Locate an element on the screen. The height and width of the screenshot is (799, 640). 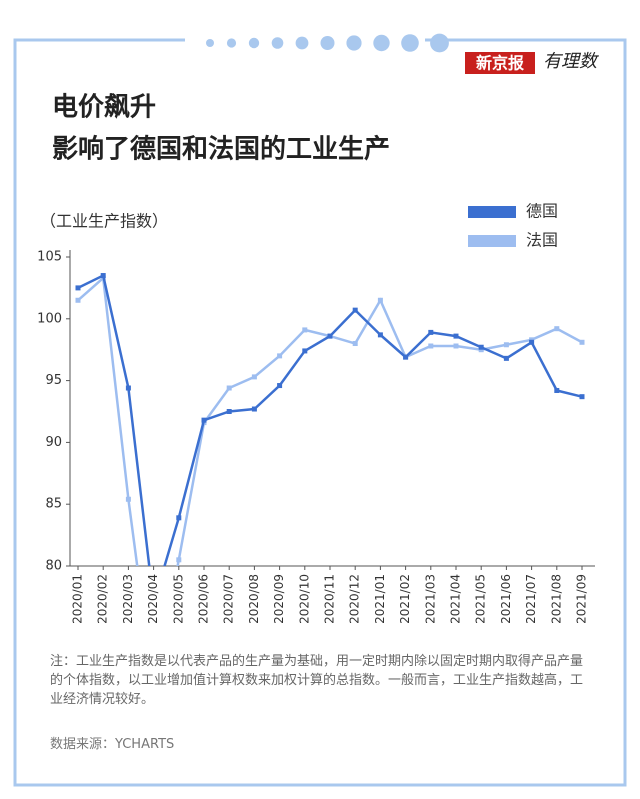
decor-dots is located at coordinates (327, 43).